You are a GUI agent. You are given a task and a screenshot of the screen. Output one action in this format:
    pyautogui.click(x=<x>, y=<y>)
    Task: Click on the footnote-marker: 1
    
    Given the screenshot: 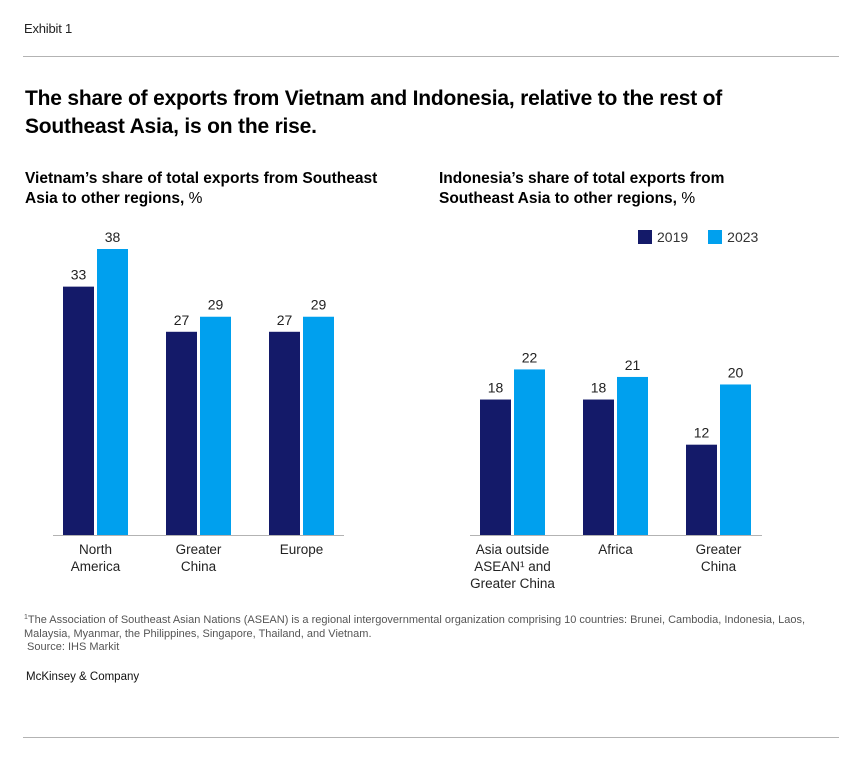 What is the action you would take?
    pyautogui.click(x=26, y=617)
    